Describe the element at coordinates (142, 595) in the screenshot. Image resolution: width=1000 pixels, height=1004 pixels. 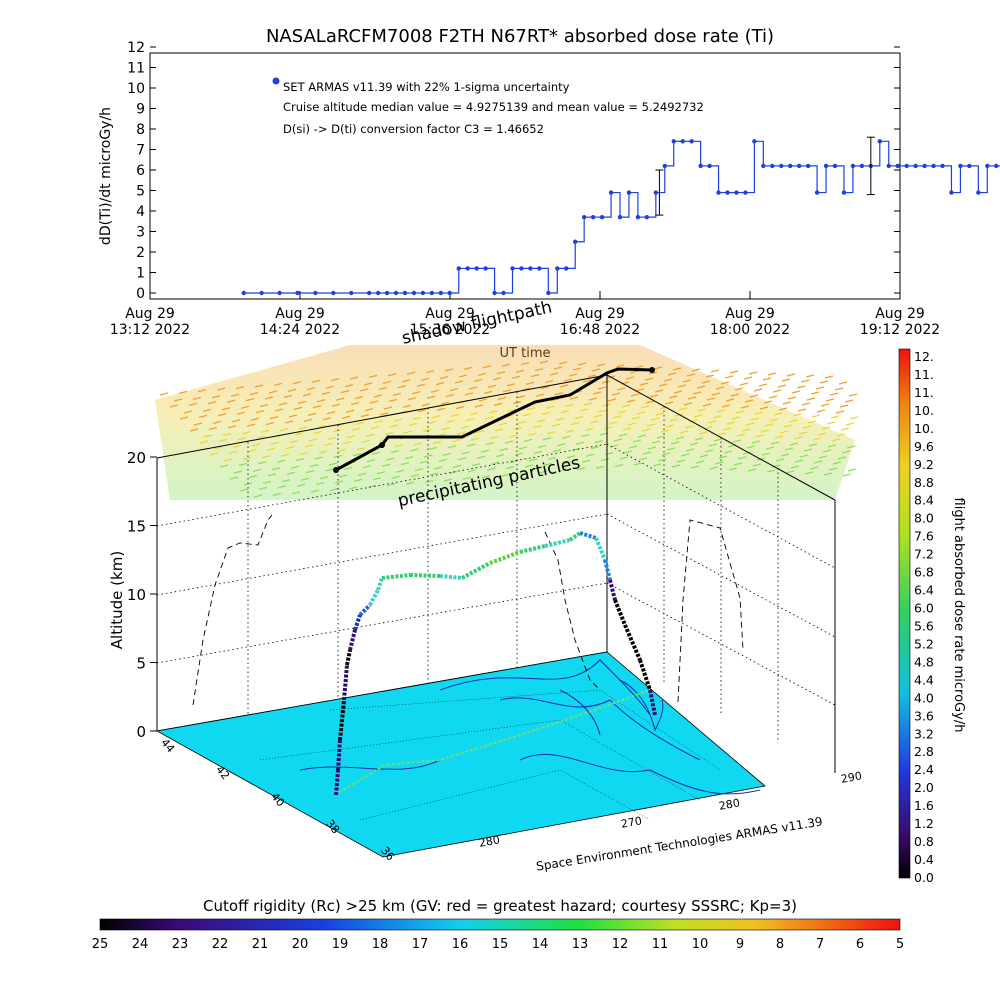
I see `altitude-axis: 0 5 10 15 20` at that location.